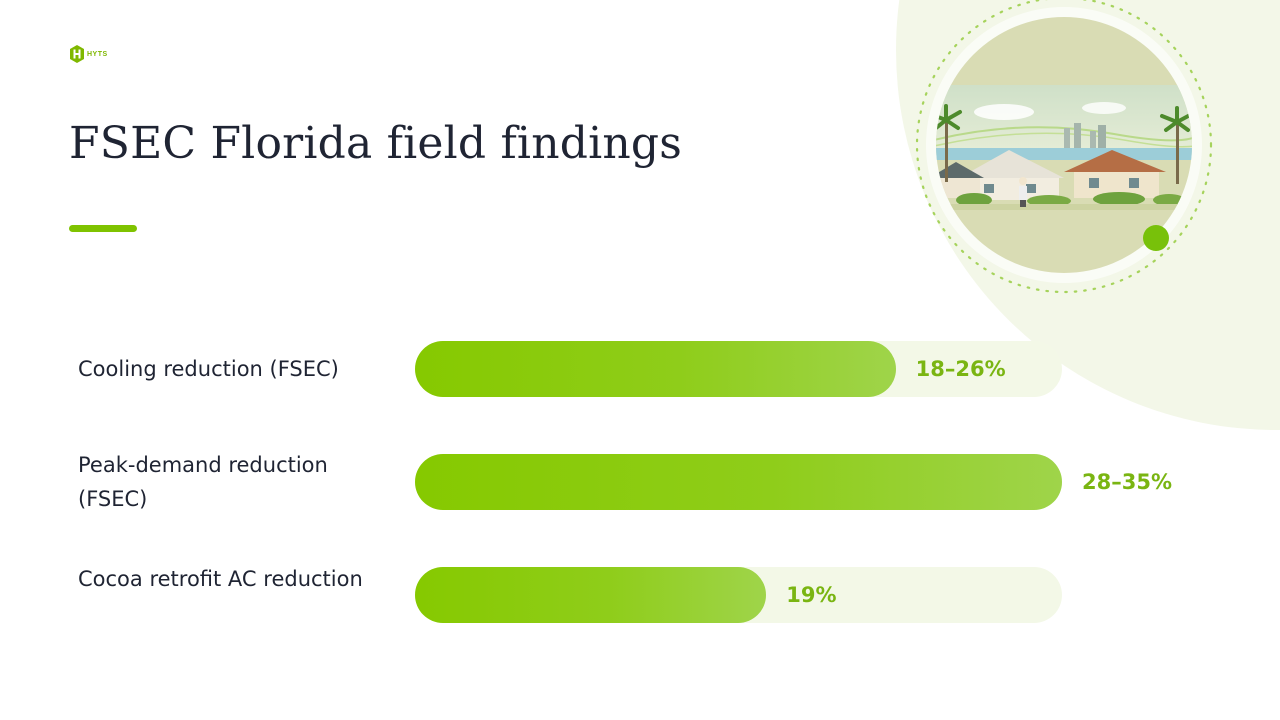 Image resolution: width=1280 pixels, height=720 pixels. Describe the element at coordinates (1064, 147) in the screenshot. I see `dotted-ring` at that location.